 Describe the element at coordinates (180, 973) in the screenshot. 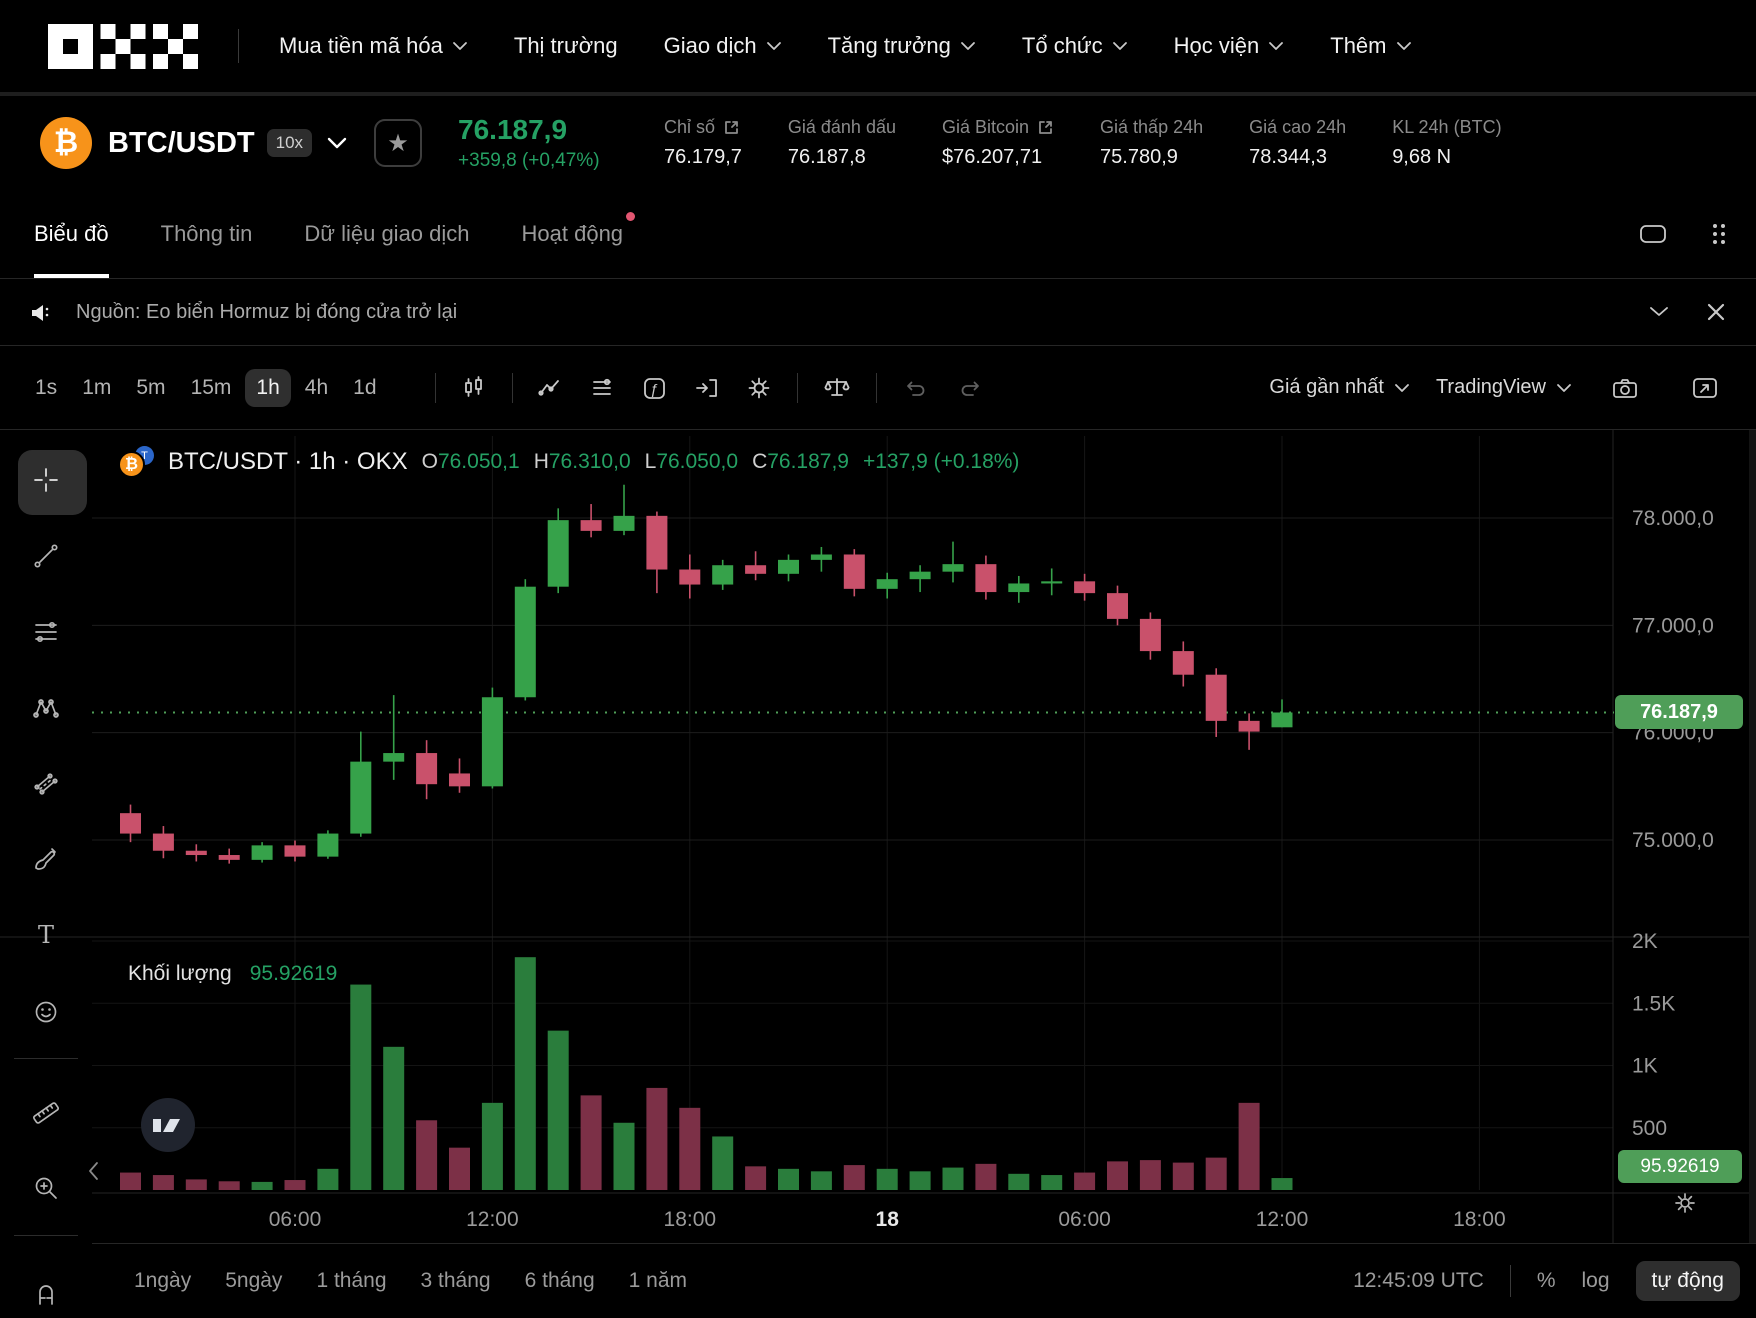

I see `volume-label: Khối lượng` at that location.